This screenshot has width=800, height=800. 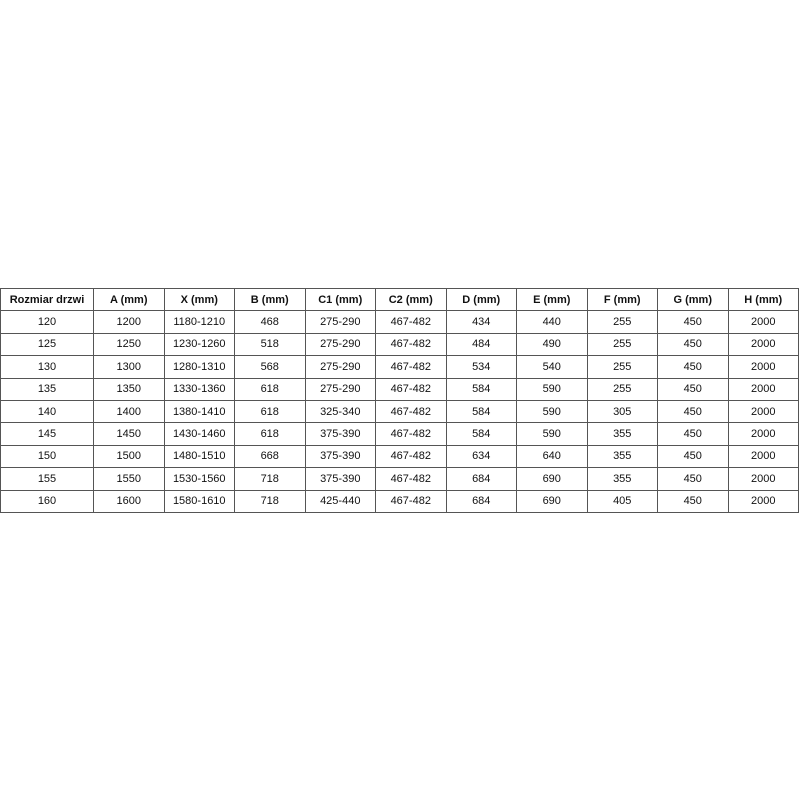 I want to click on table-cell: 405, so click(x=622, y=501).